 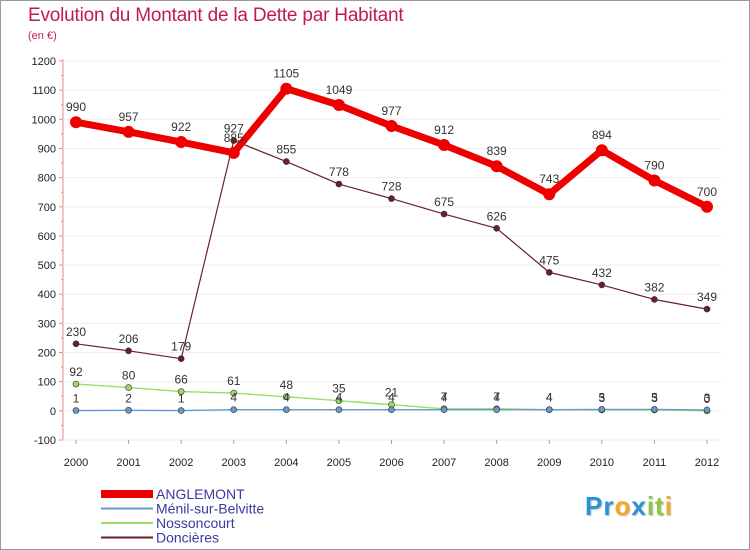 What do you see at coordinates (47, 149) in the screenshot?
I see `y-tick-label: 900` at bounding box center [47, 149].